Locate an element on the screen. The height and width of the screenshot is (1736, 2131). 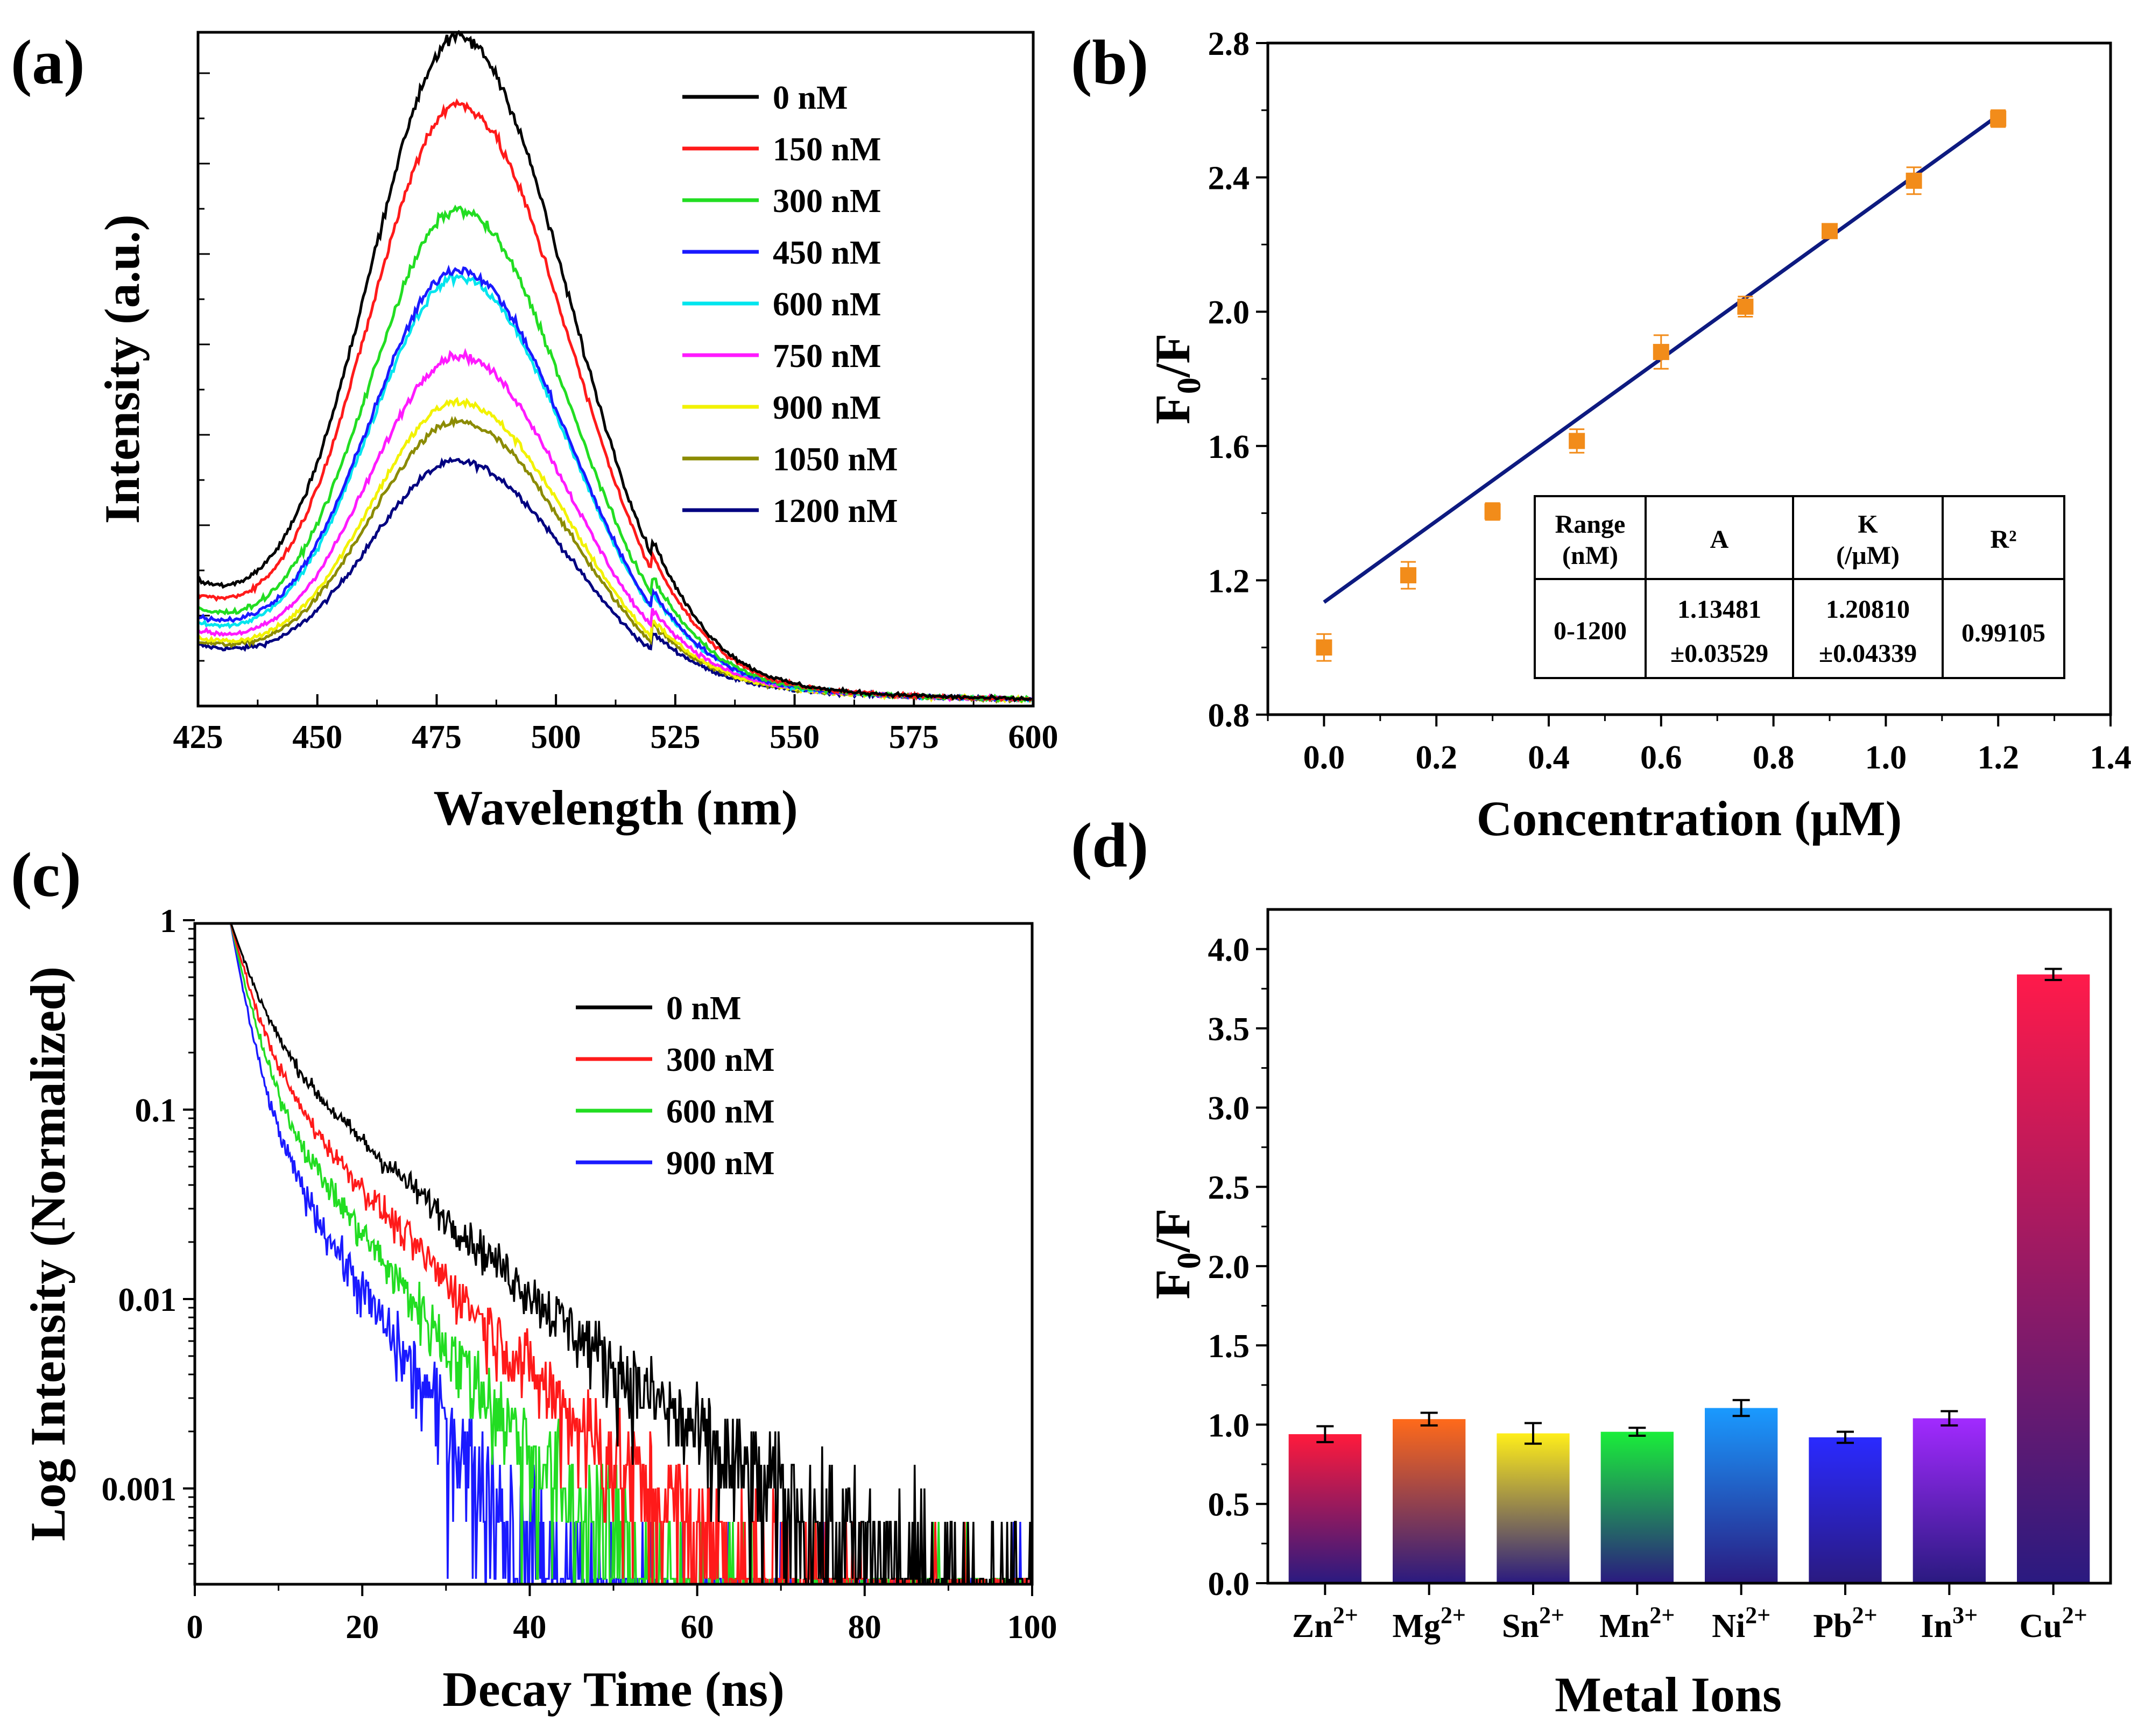
panel-a-x-tick-label: 450 is located at coordinates (317, 737).